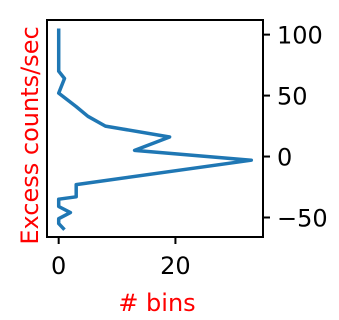 This screenshot has height=320, width=339. I want to click on x-tick-label: 0, so click(58, 266).